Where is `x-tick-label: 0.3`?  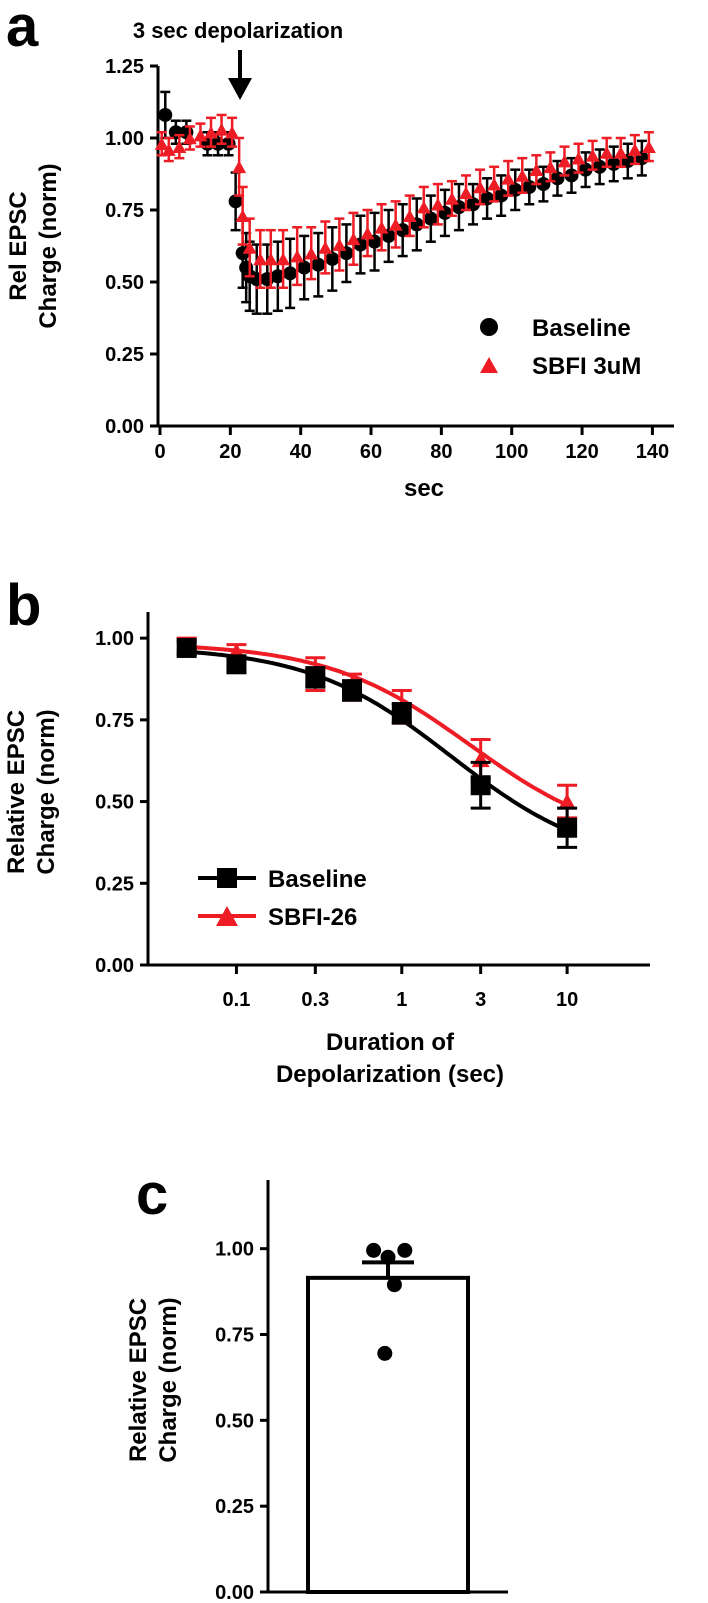
x-tick-label: 0.3 is located at coordinates (315, 1000).